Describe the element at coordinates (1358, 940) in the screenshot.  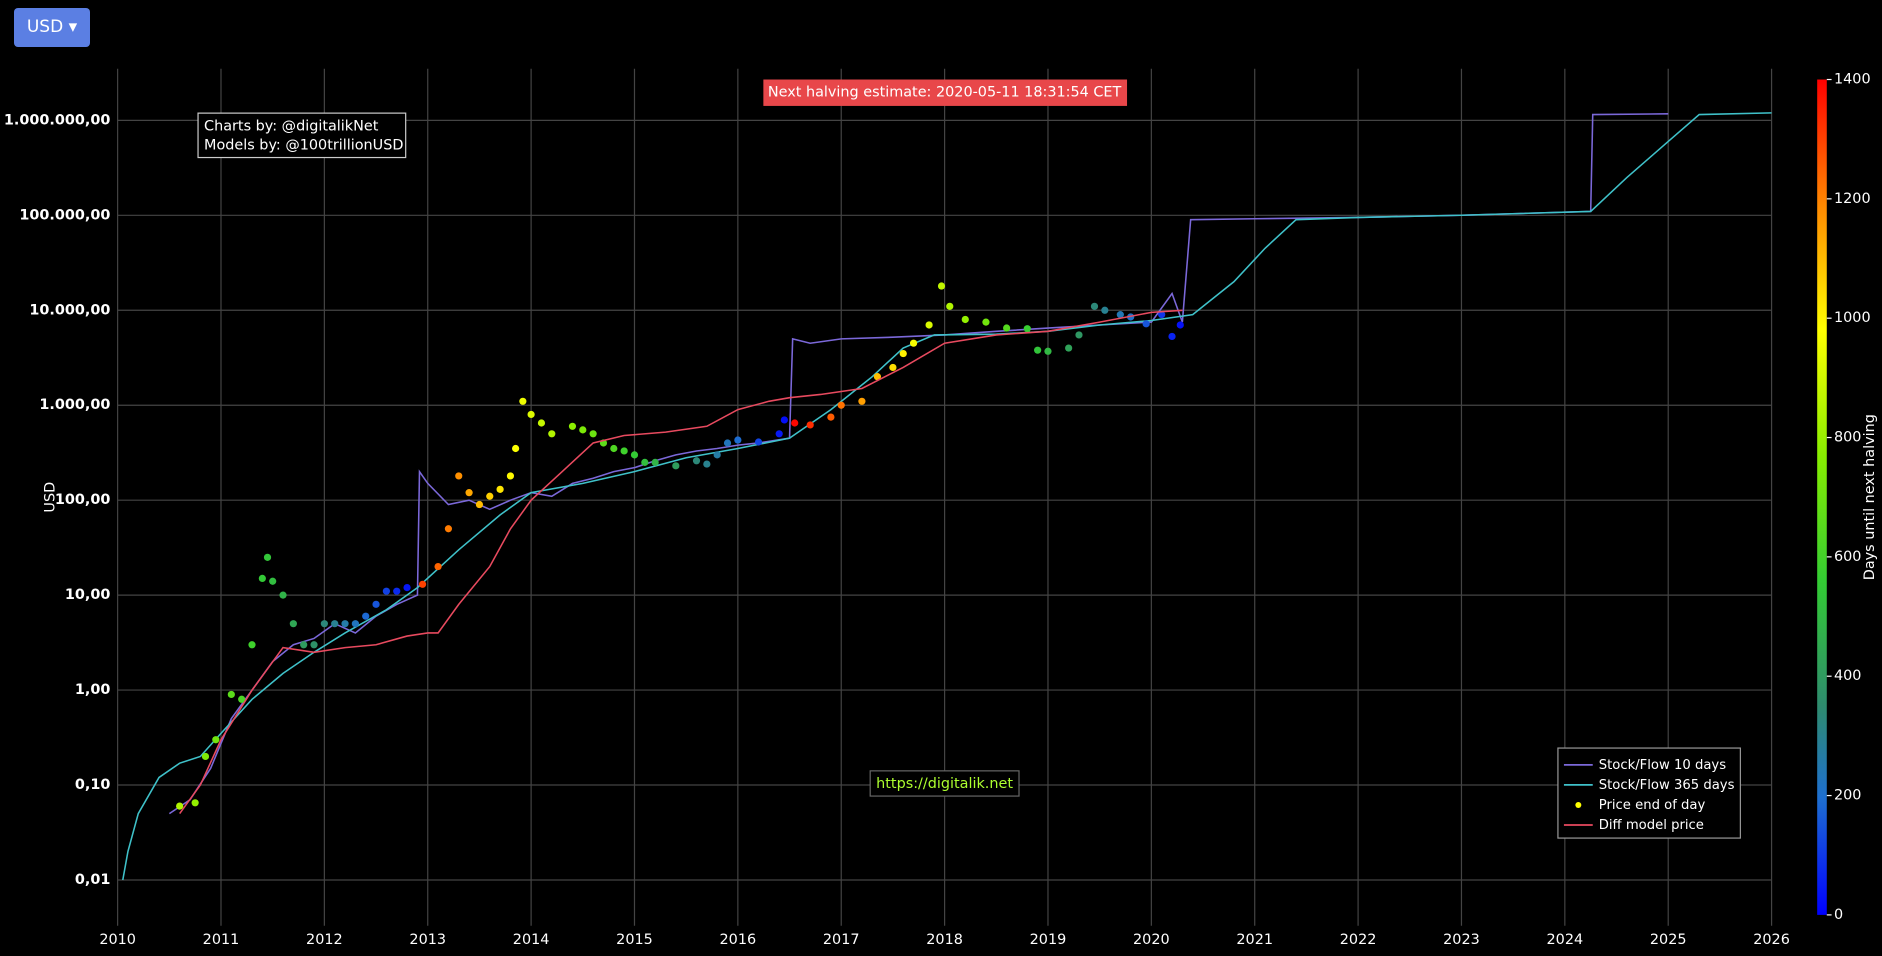
I see `x-tick-label: 2022` at that location.